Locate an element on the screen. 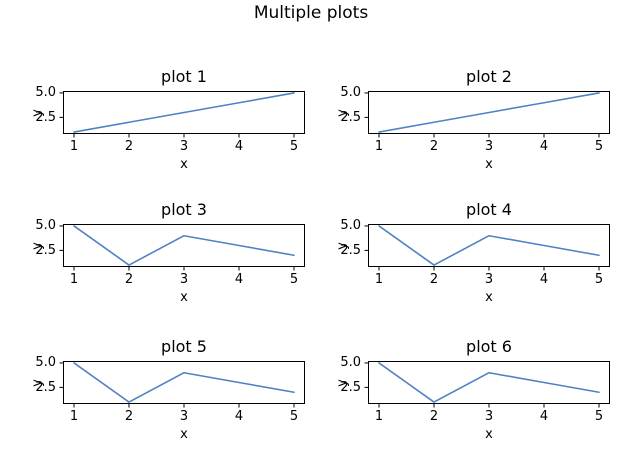 The image size is (622, 456). subplot-title: plot 2 is located at coordinates (489, 76).